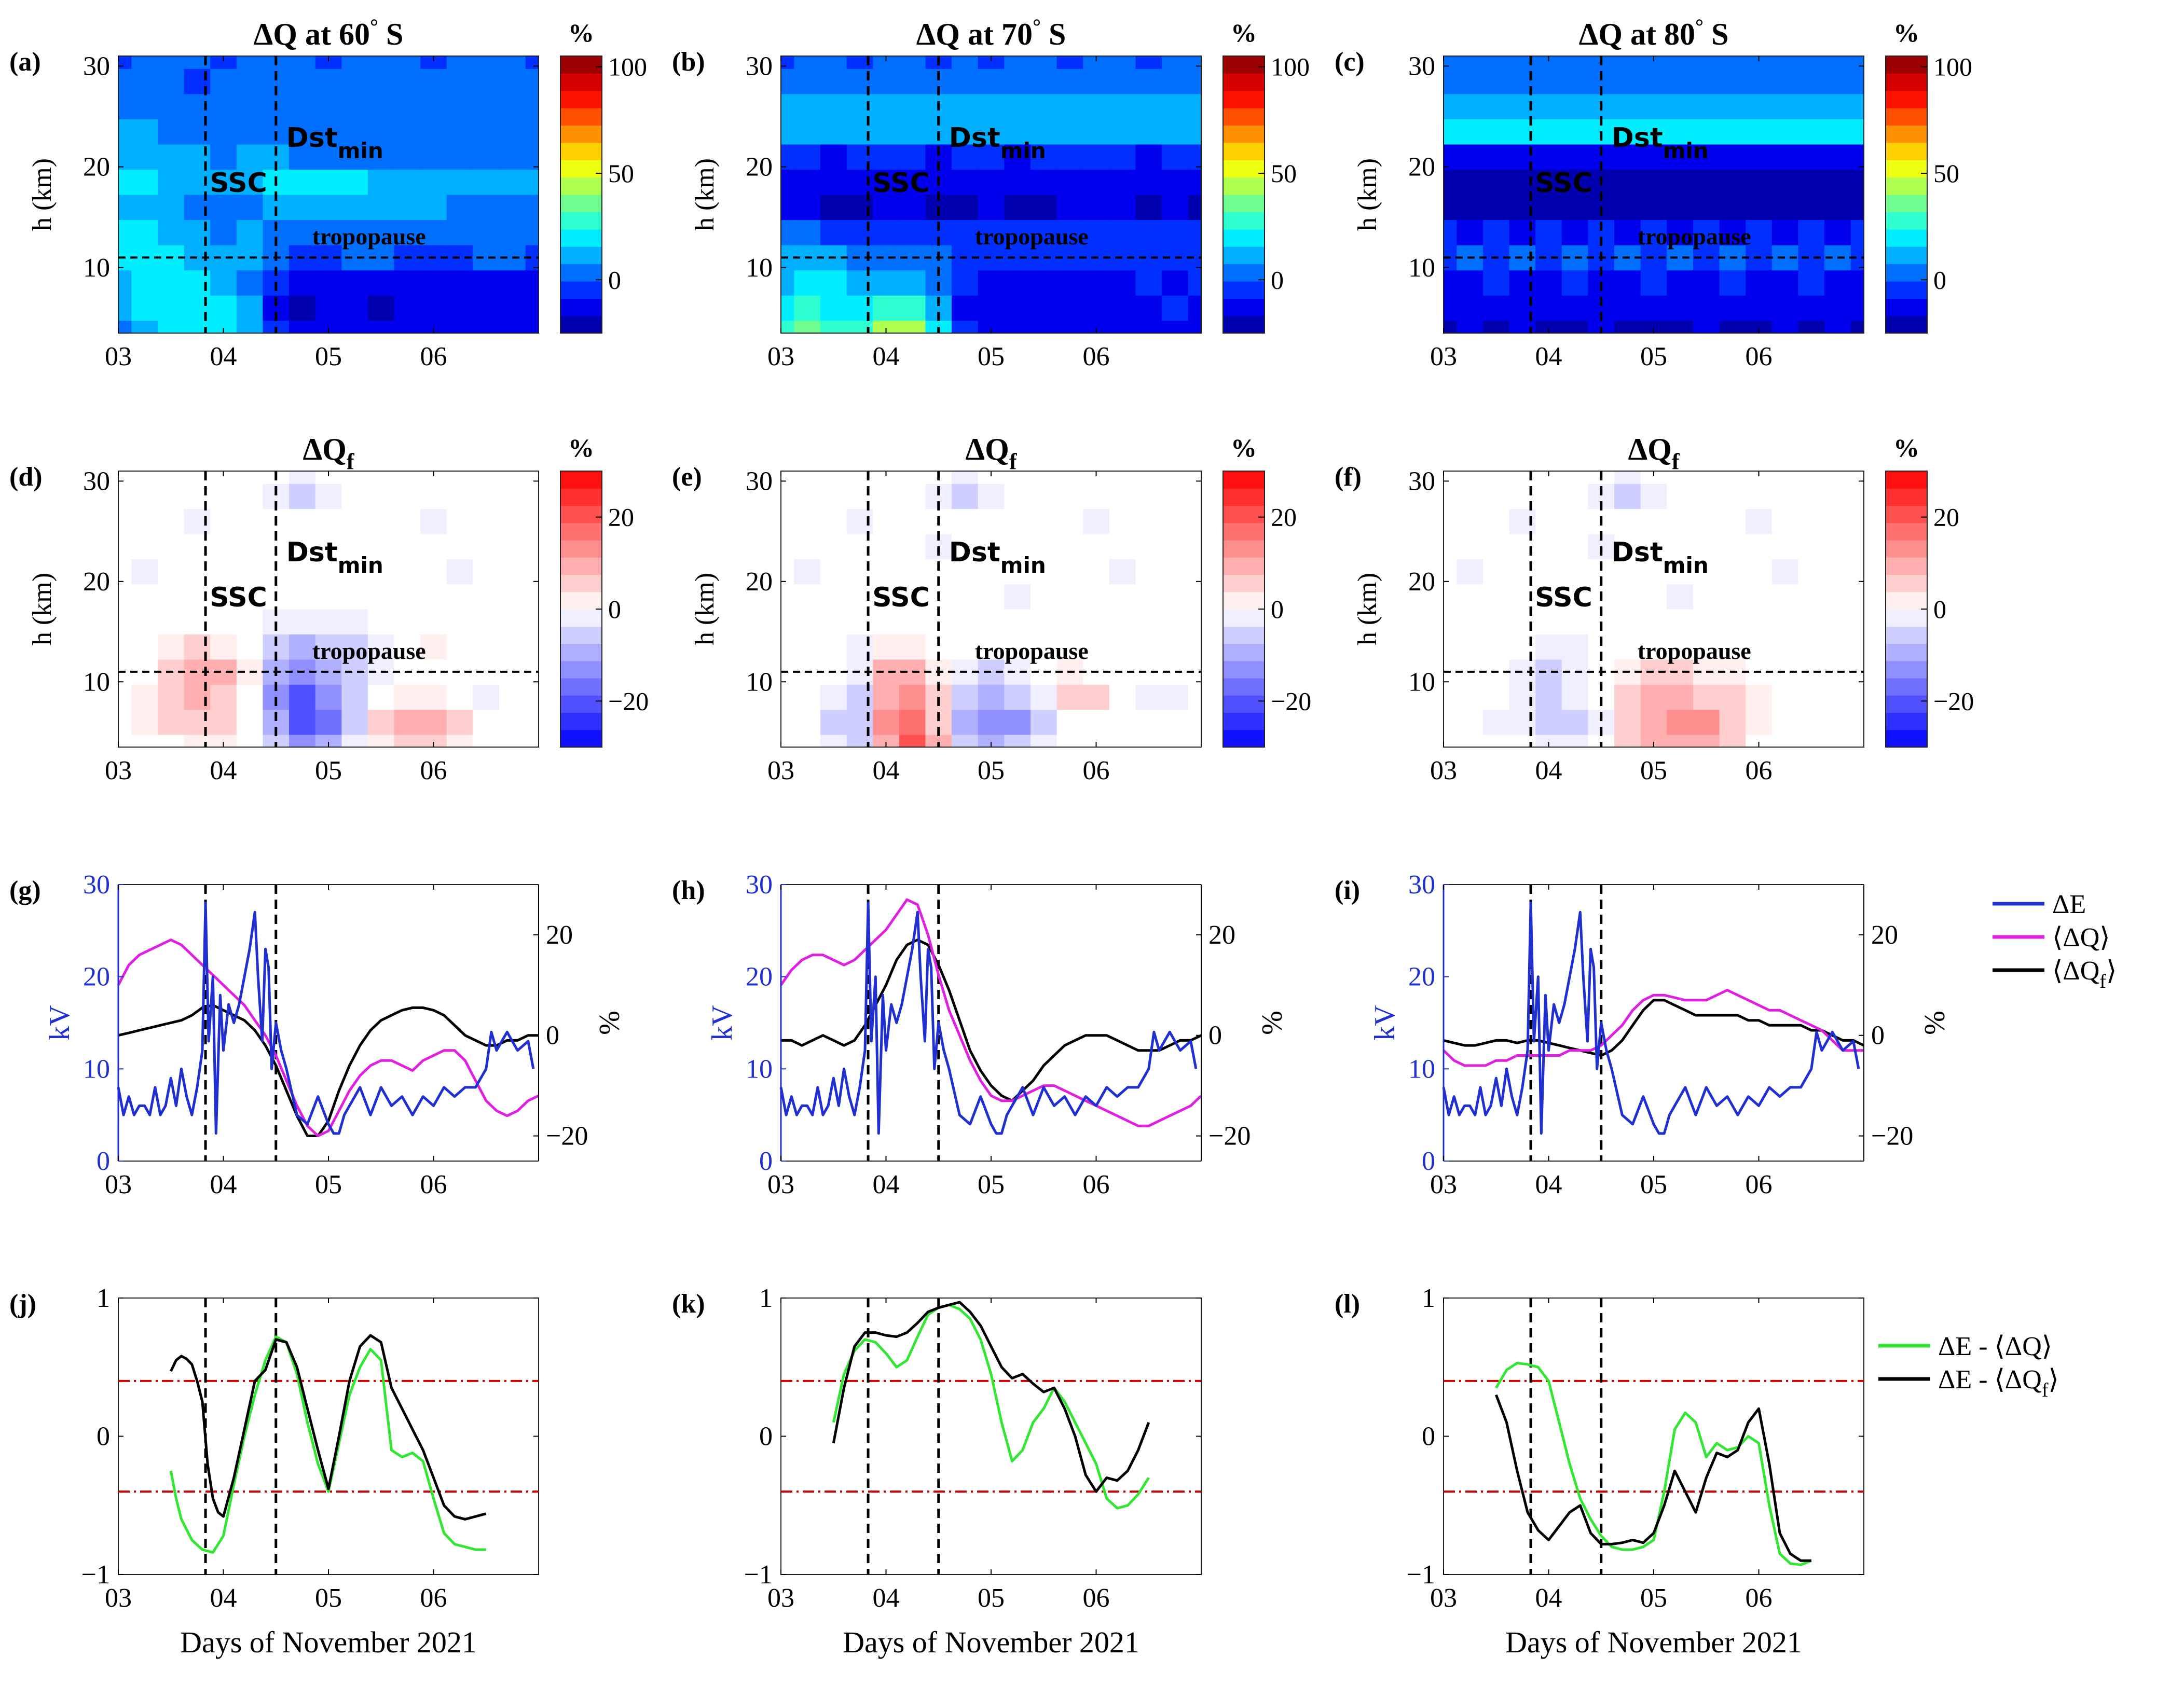 This screenshot has width=2184, height=1684. I want to click on colorbar-unit: %, so click(1906, 447).